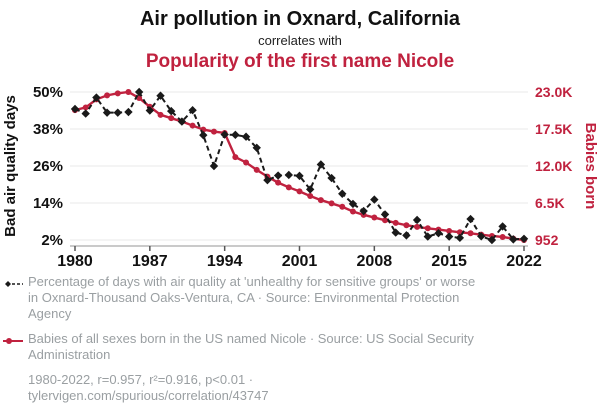  Describe the element at coordinates (547, 240) in the screenshot. I see `y-axis-right-tick-label: 952` at that location.